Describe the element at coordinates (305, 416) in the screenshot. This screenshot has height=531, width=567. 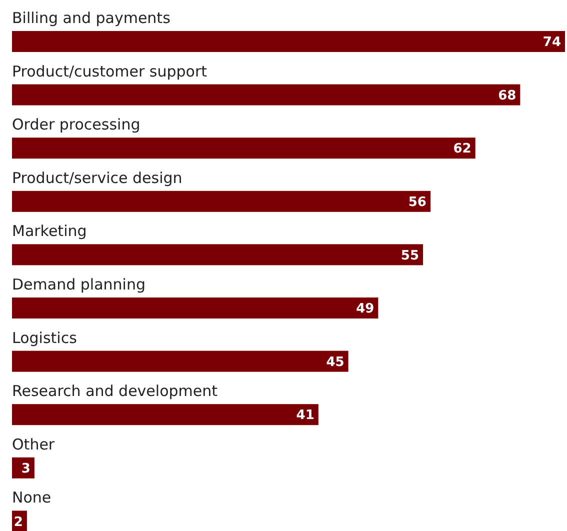
I see `data-label: 41` at that location.